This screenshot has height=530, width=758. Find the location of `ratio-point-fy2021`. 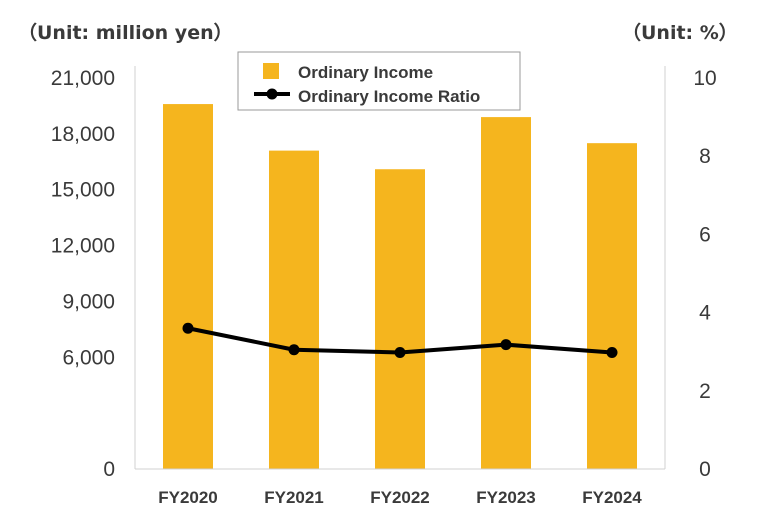

ratio-point-fy2021 is located at coordinates (294, 350).